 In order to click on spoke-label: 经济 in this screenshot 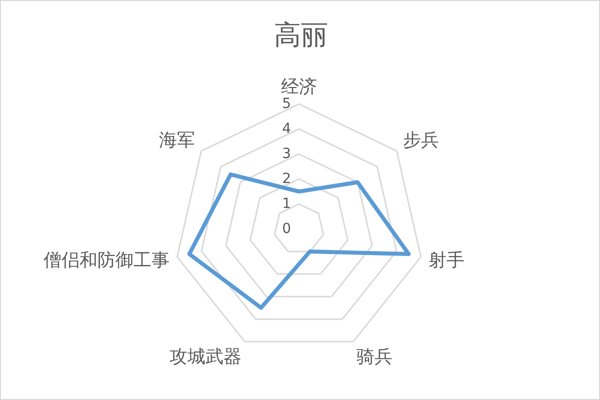, I will do `click(299, 87)`.